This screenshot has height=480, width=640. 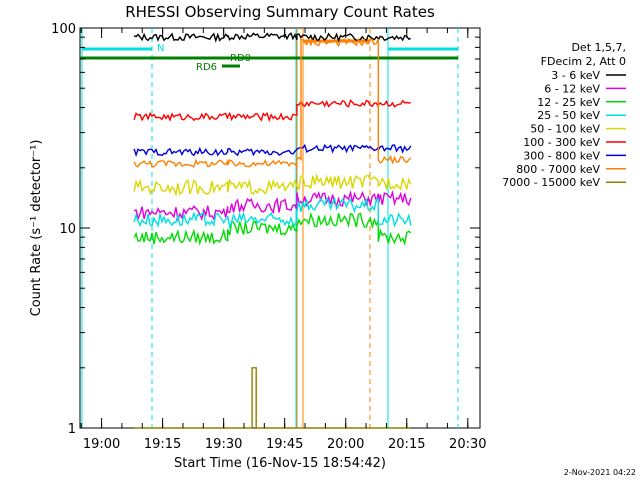 What do you see at coordinates (72, 429) in the screenshot?
I see `y-tick-label: 1` at bounding box center [72, 429].